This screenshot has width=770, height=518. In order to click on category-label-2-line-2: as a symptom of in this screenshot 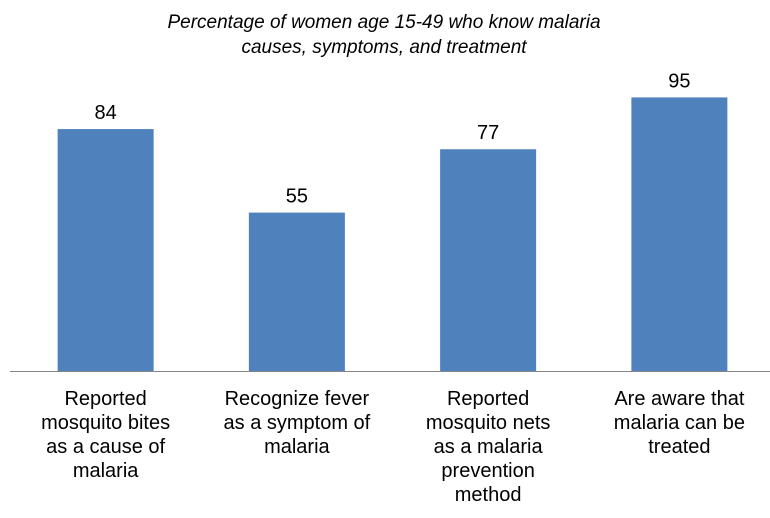, I will do `click(297, 423)`.